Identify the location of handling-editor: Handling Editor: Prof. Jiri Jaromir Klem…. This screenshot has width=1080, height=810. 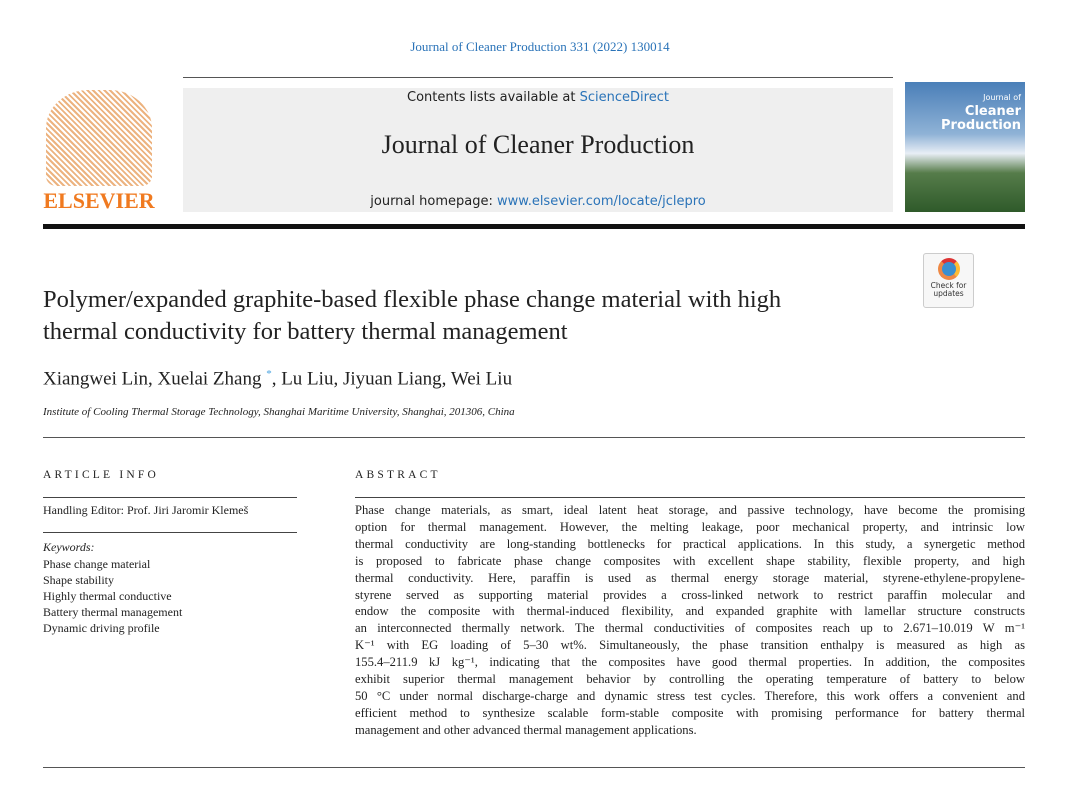
(146, 510).